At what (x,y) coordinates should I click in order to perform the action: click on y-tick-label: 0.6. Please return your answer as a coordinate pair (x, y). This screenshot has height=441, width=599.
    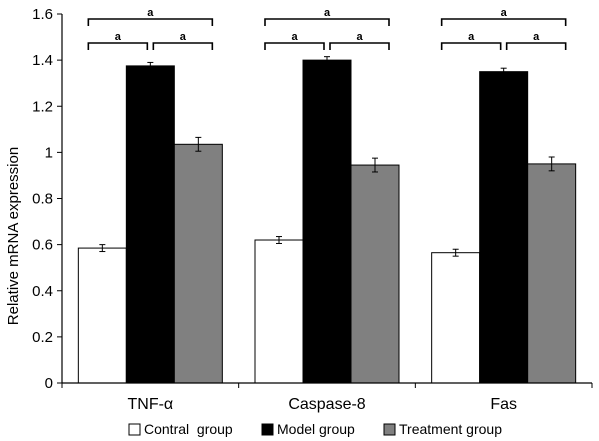
    Looking at the image, I should click on (42, 245).